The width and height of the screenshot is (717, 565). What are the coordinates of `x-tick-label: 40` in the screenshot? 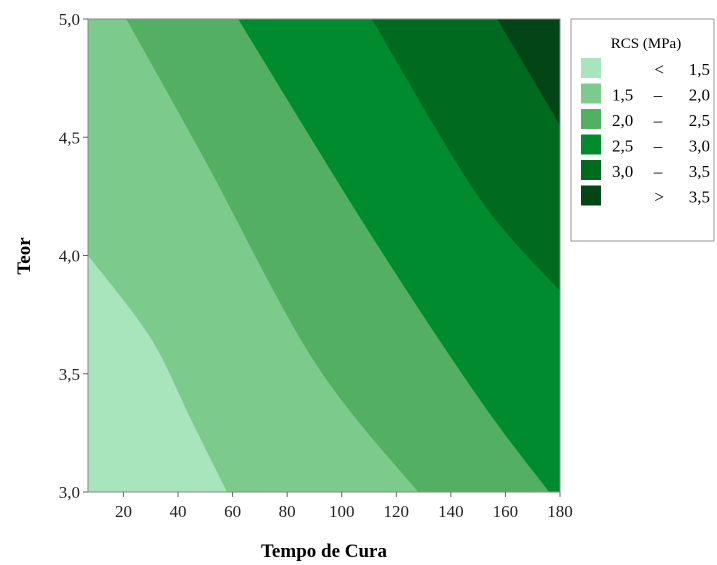 It's located at (178, 511).